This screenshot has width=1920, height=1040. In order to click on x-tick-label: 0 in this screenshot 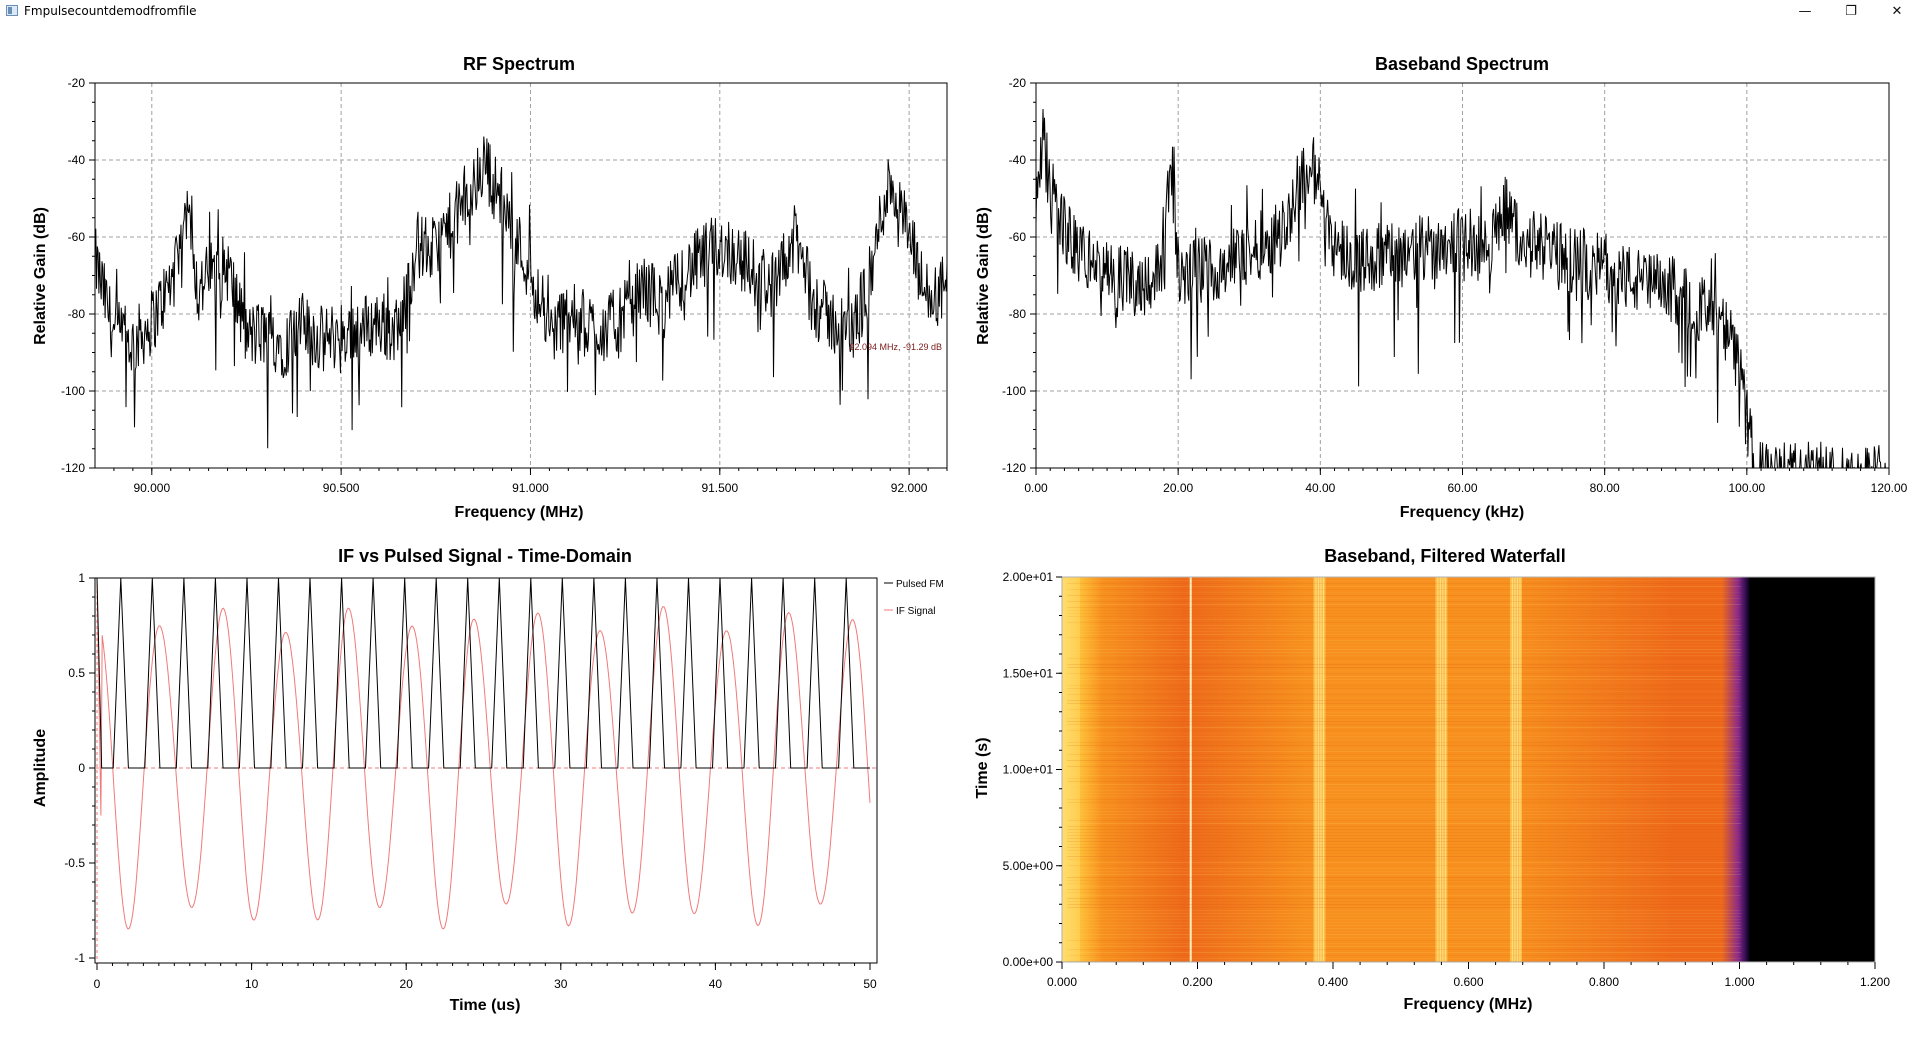, I will do `click(97, 984)`.